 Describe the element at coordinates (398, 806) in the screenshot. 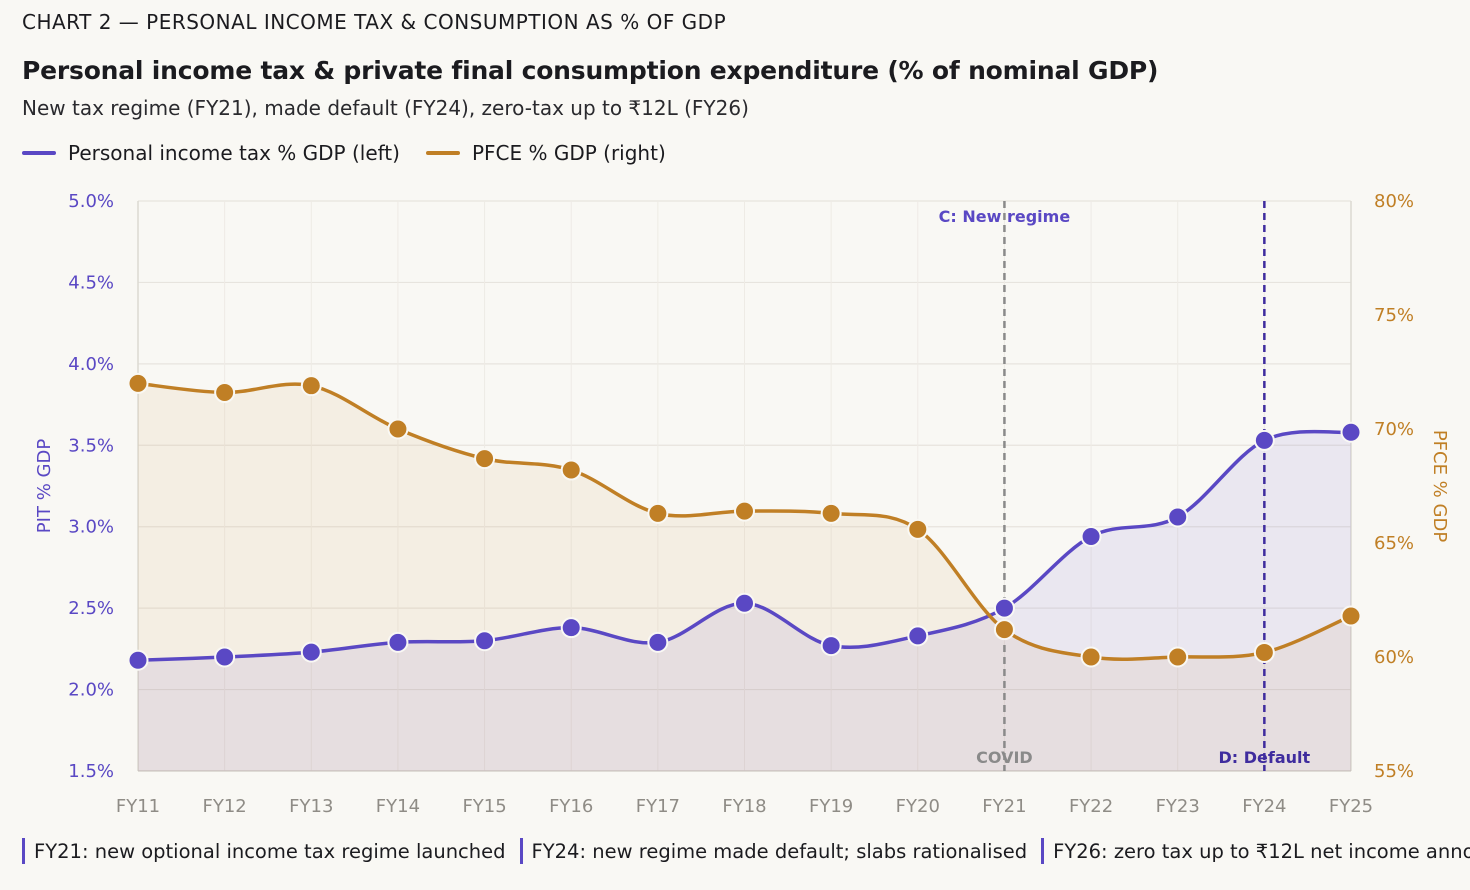

I see `x-tick-label: FY14` at that location.